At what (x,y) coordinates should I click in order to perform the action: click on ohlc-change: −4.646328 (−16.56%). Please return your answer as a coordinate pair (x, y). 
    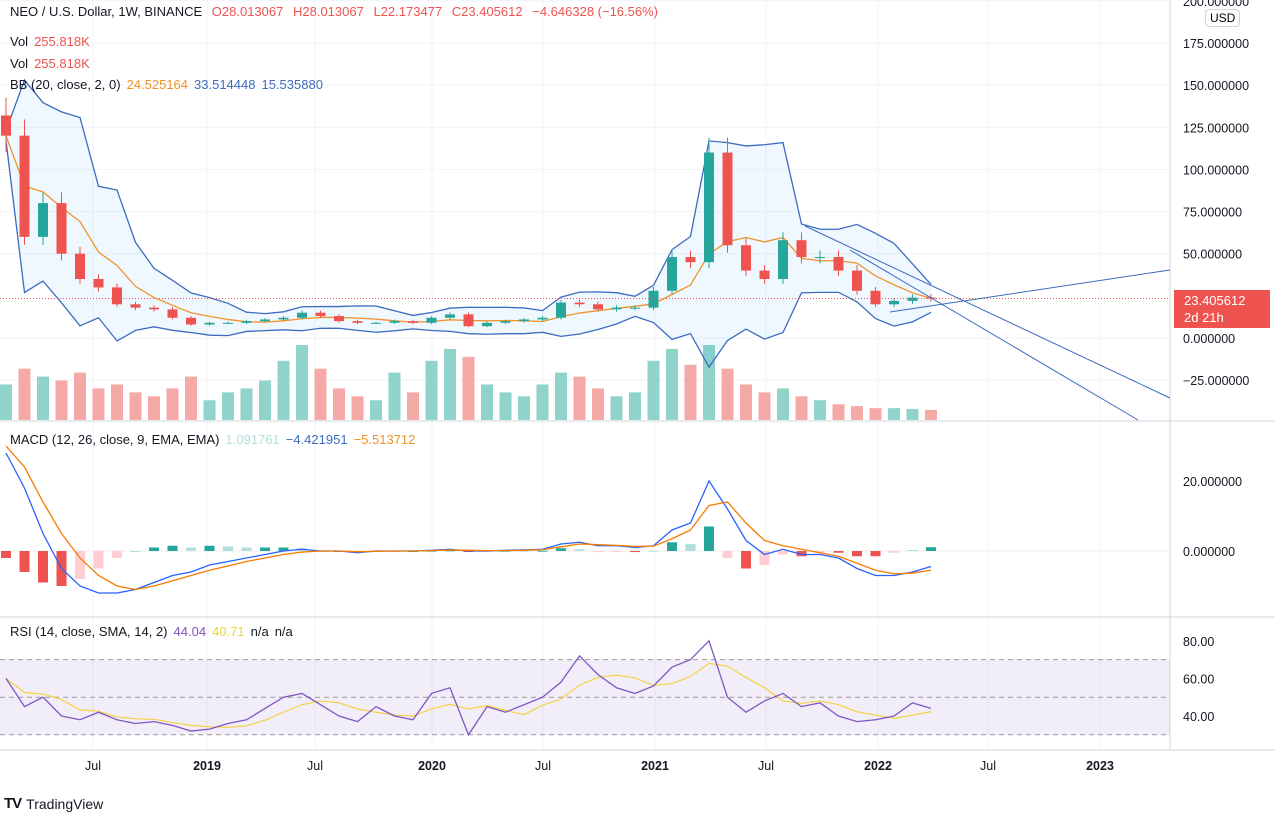
    Looking at the image, I should click on (595, 11).